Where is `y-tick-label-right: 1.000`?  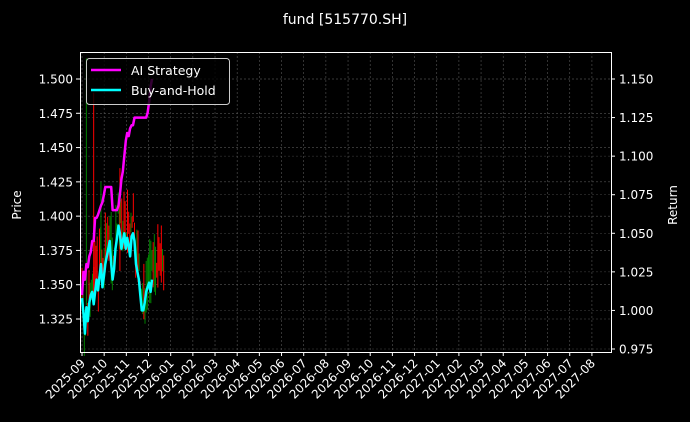 y-tick-label-right: 1.000 is located at coordinates (636, 311).